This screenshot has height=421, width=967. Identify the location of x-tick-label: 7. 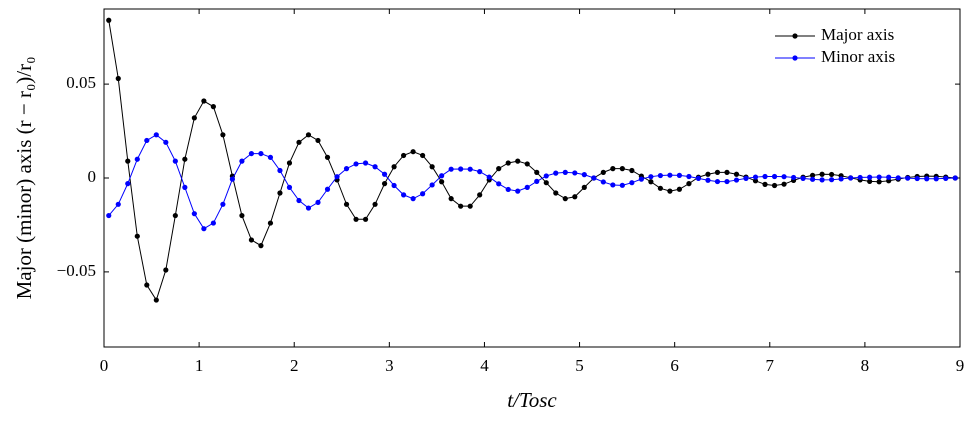
(770, 365).